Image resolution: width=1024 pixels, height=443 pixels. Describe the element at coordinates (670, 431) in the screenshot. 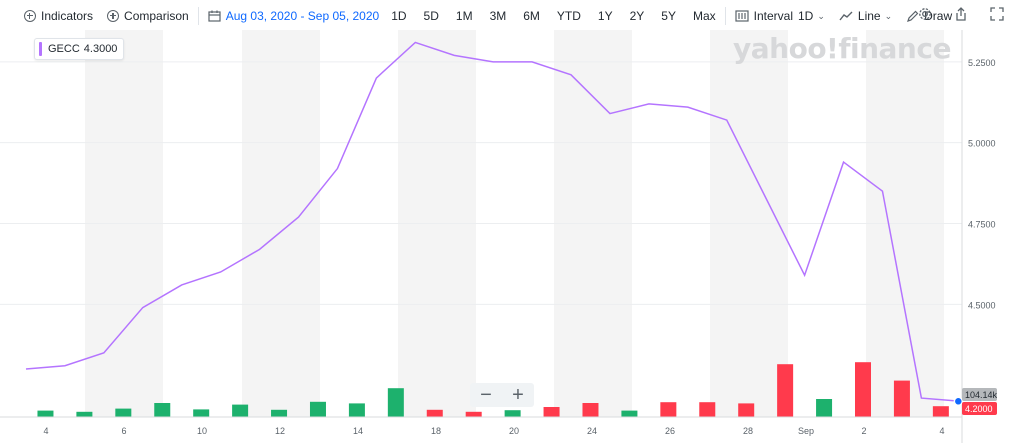

I see `x-tick-label: 26` at that location.